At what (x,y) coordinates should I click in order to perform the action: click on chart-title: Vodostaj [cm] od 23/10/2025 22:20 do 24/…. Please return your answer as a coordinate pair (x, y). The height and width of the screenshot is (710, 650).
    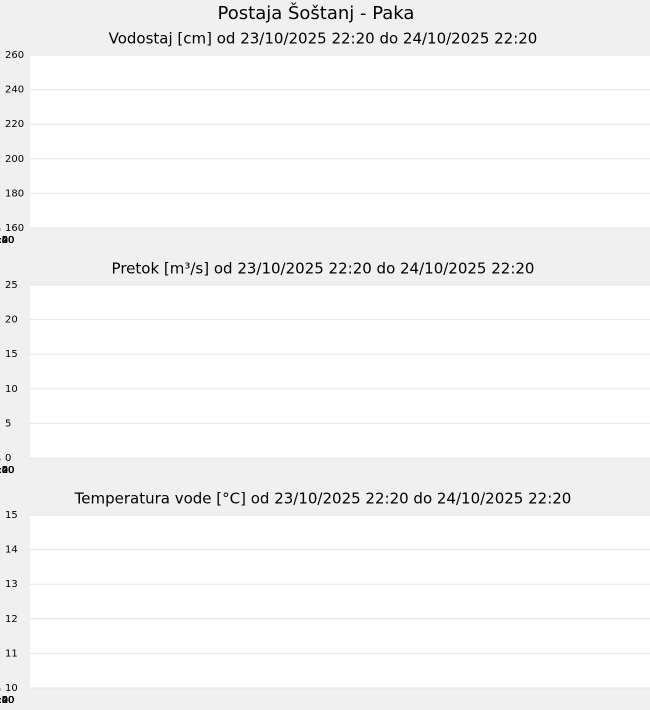
    Looking at the image, I should click on (323, 39).